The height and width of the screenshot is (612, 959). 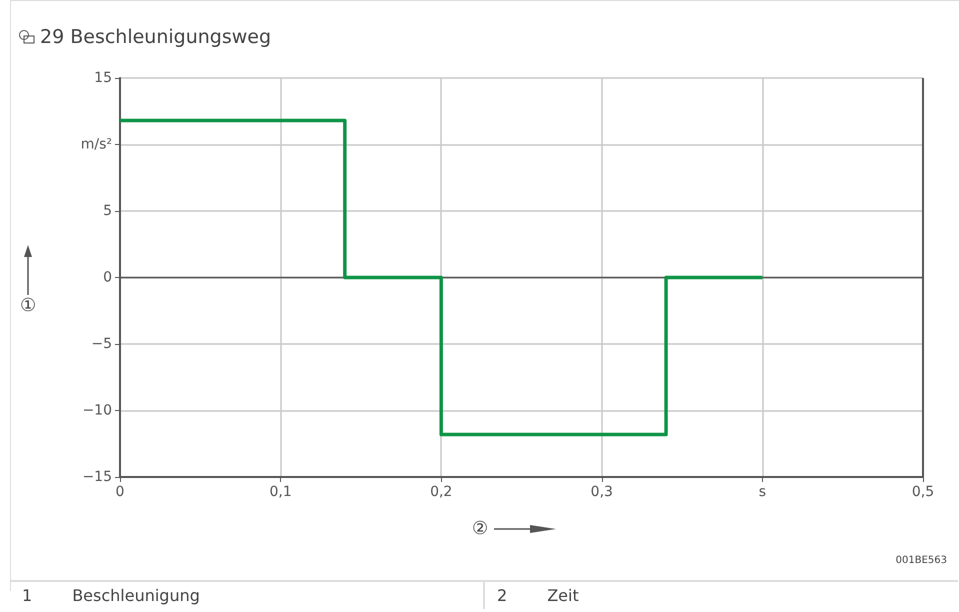 What do you see at coordinates (156, 37) in the screenshot?
I see `chart-title: 29 Beschleunigungsweg` at bounding box center [156, 37].